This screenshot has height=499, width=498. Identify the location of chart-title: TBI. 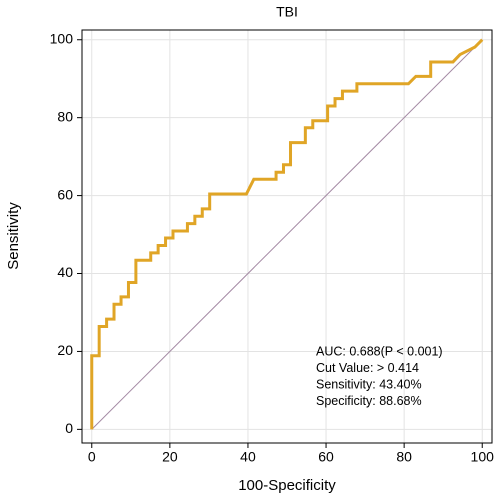
(287, 12).